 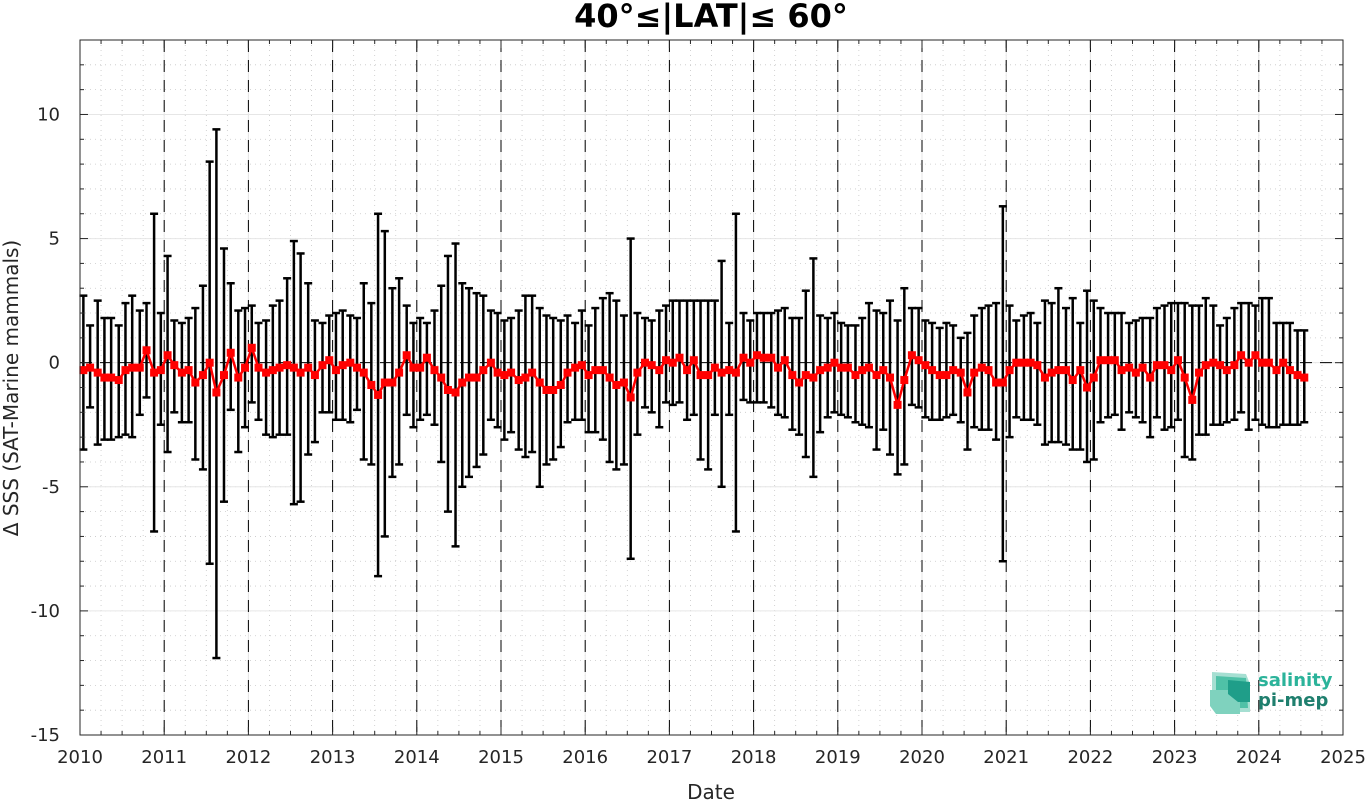 I want to click on x-tick-label: 2024, so click(x=1259, y=757).